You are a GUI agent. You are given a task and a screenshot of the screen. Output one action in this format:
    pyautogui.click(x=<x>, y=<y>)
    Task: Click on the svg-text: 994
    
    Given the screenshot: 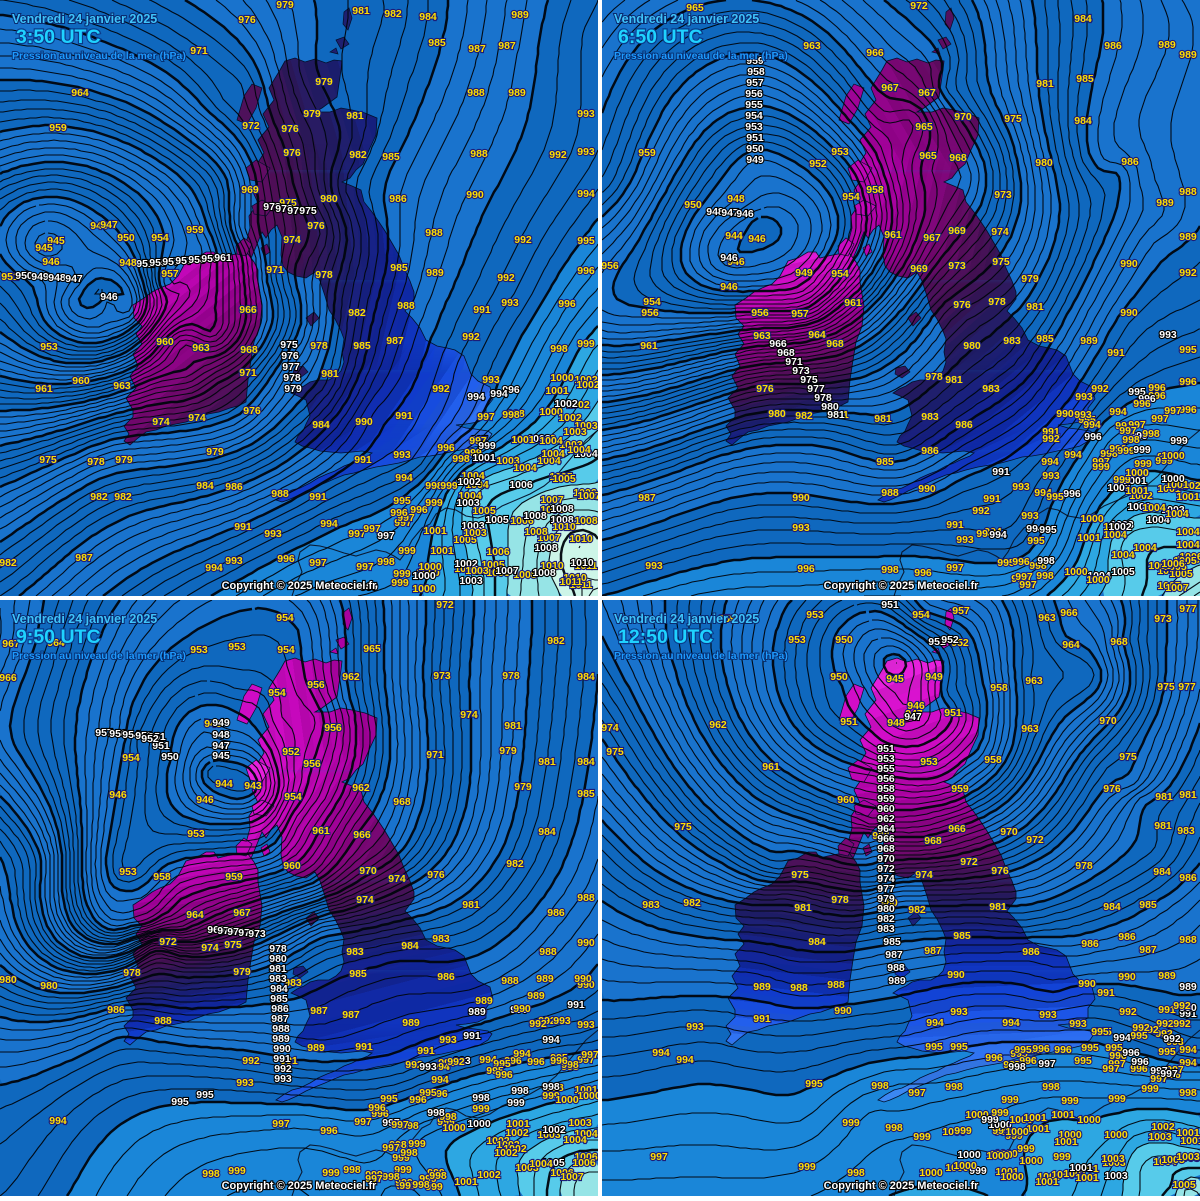 What is the action you would take?
    pyautogui.click(x=1092, y=425)
    